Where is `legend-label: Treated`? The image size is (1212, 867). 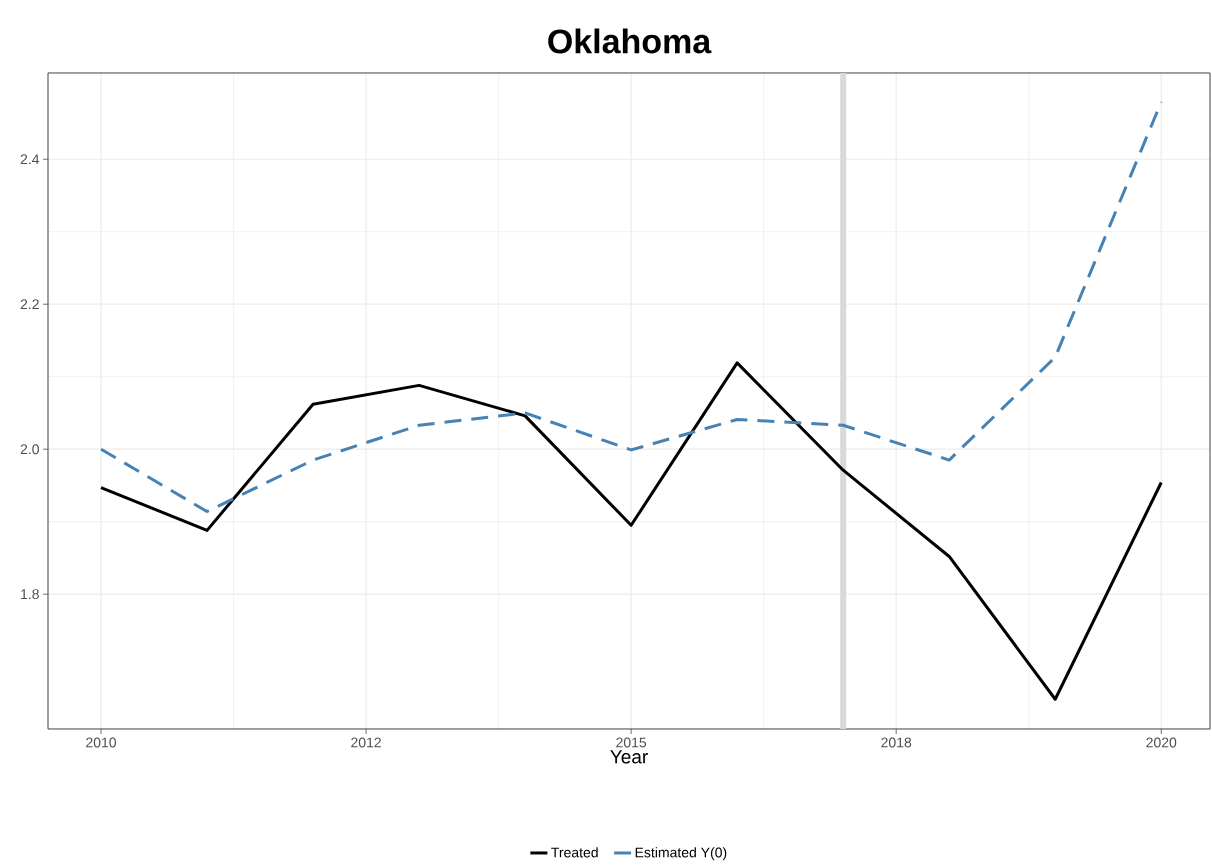
legend-label: Treated is located at coordinates (574, 852).